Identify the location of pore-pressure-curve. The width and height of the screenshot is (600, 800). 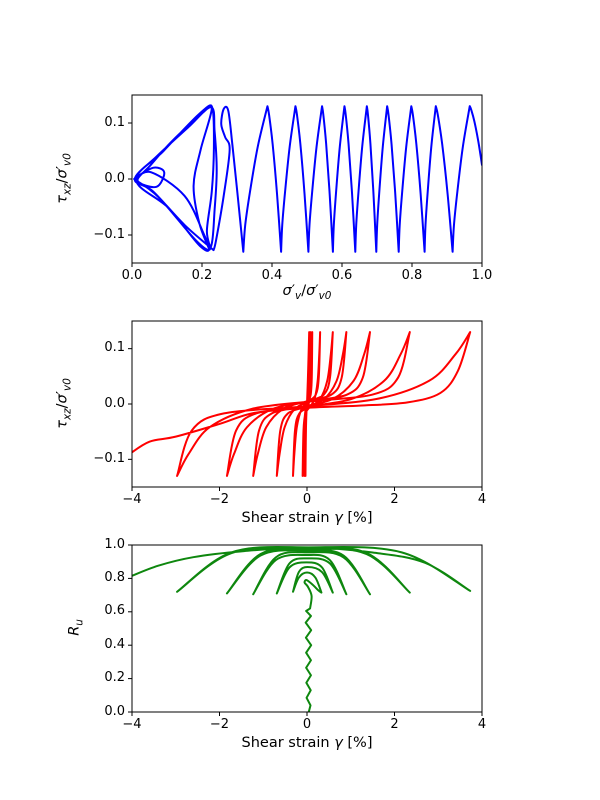
(302, 628).